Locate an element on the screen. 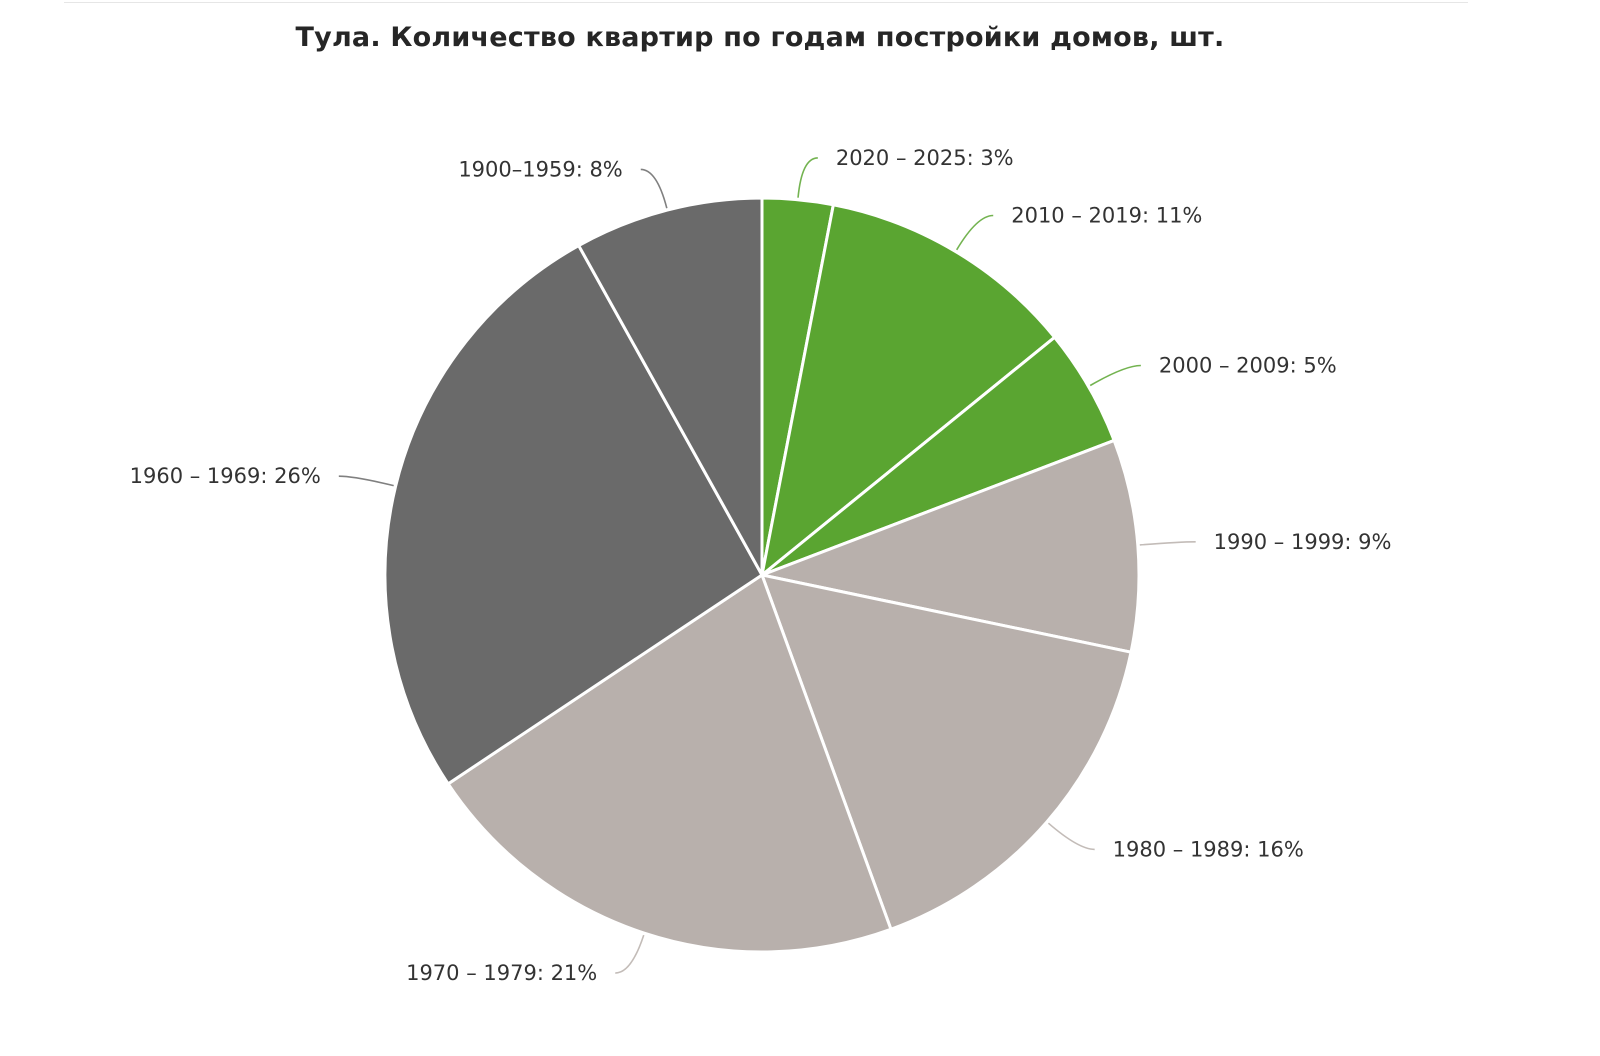 This screenshot has width=1600, height=1056. slice-label-1900-1959: 1900–1959: 8% is located at coordinates (540, 169).